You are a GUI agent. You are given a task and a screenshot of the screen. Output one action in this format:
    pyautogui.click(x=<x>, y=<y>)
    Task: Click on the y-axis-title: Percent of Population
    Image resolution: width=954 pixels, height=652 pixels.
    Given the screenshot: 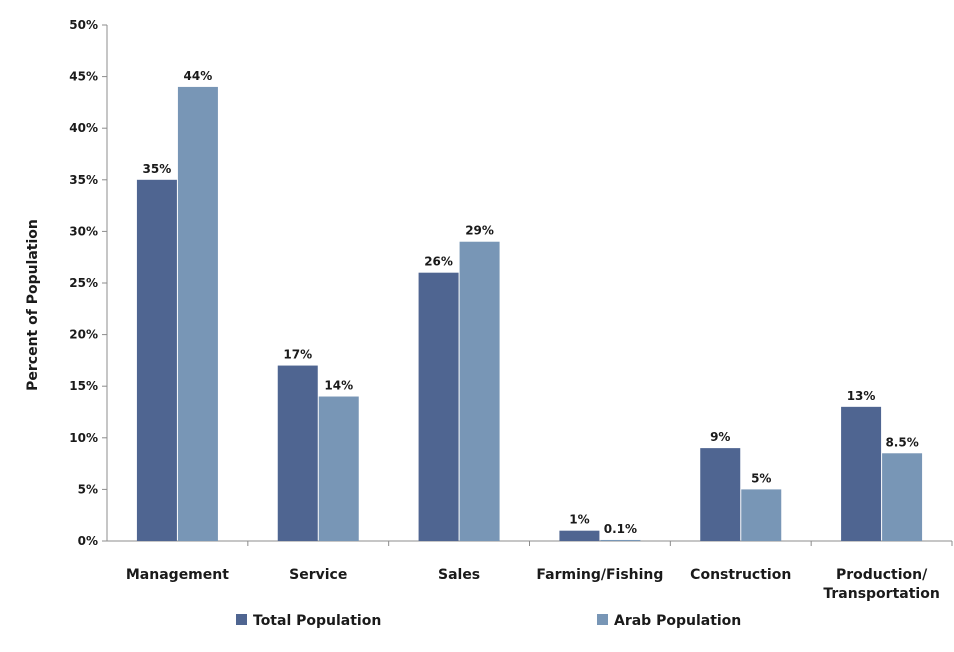 What is the action you would take?
    pyautogui.click(x=33, y=305)
    